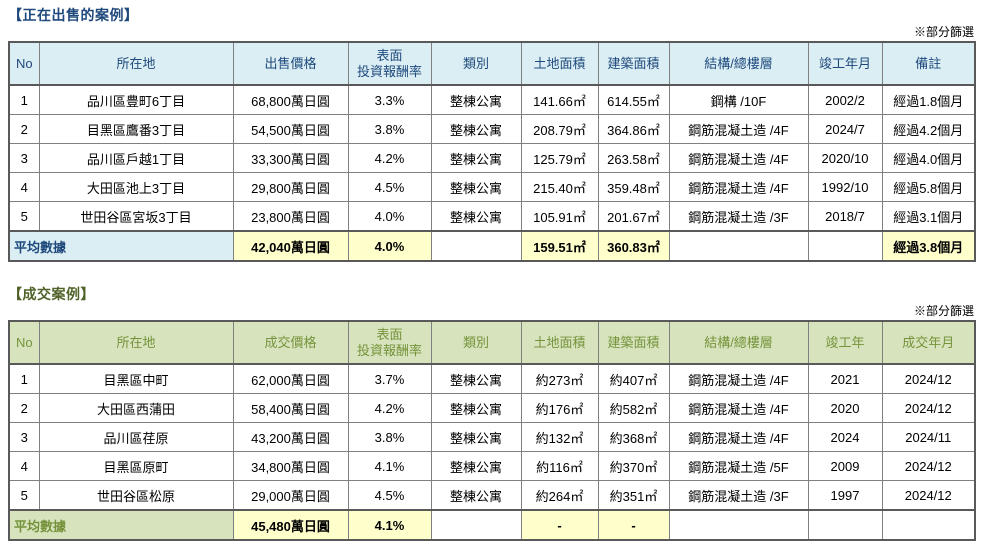 This screenshot has height=541, width=983. What do you see at coordinates (492, 246) in the screenshot?
I see `average-row: 平均數據 42,040萬日圓 4.0% 159.51㎡ 360.83㎡ 經過3.8個月` at bounding box center [492, 246].